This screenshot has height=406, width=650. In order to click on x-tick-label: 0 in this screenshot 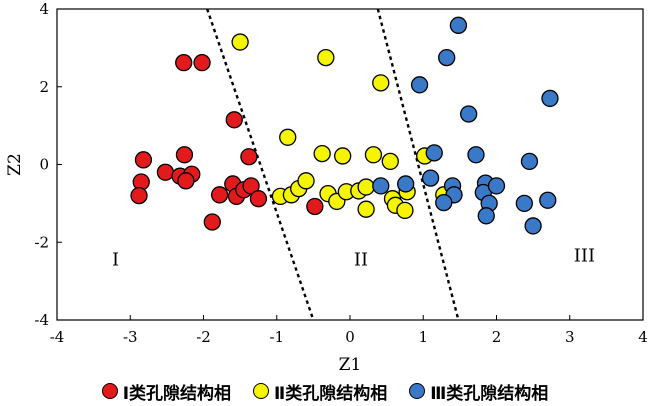, I will do `click(350, 337)`.